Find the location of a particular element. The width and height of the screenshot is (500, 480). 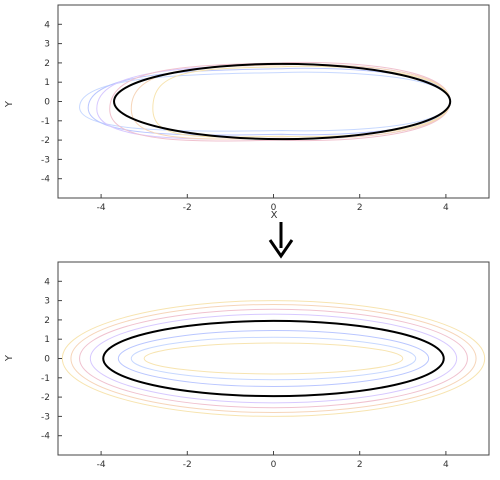

bottom-y-ticks: 4 3 2 1 0 -1 -2 -3 -4 is located at coordinates (51, 359).